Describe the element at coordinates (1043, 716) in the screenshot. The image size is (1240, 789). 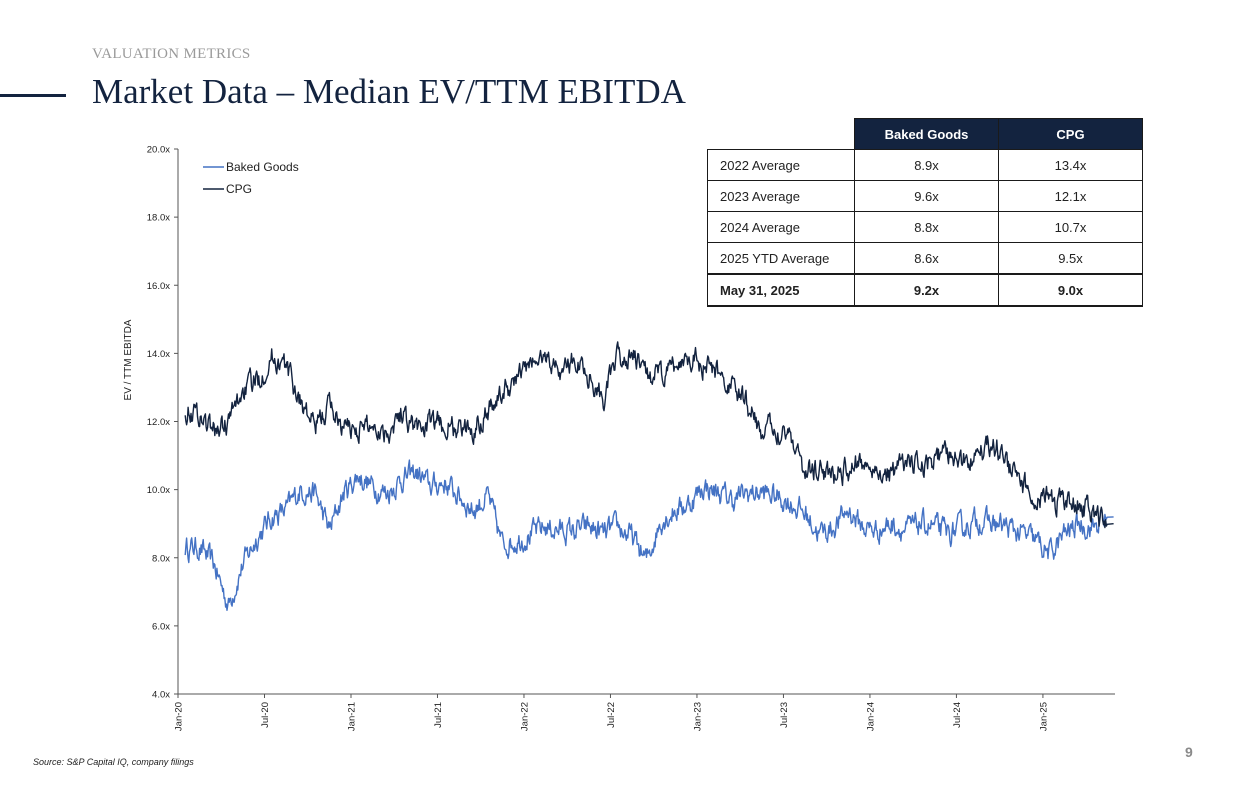
I see `x-tick-label: Jan-25` at that location.